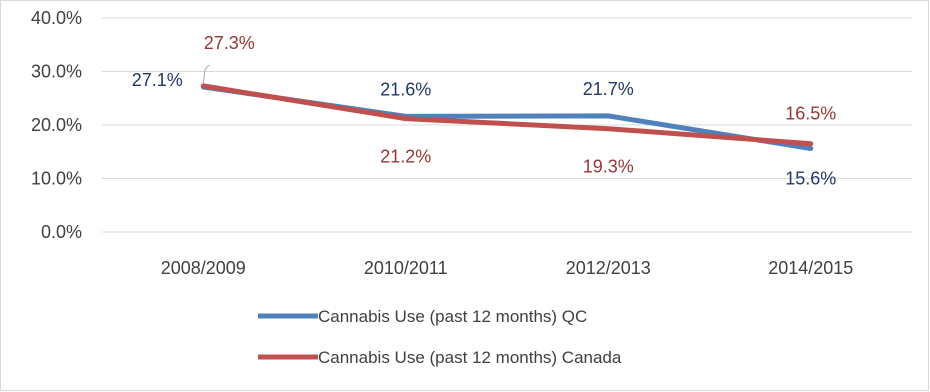 This screenshot has height=392, width=930. What do you see at coordinates (56, 72) in the screenshot?
I see `y-tick-label: 30.0%` at bounding box center [56, 72].